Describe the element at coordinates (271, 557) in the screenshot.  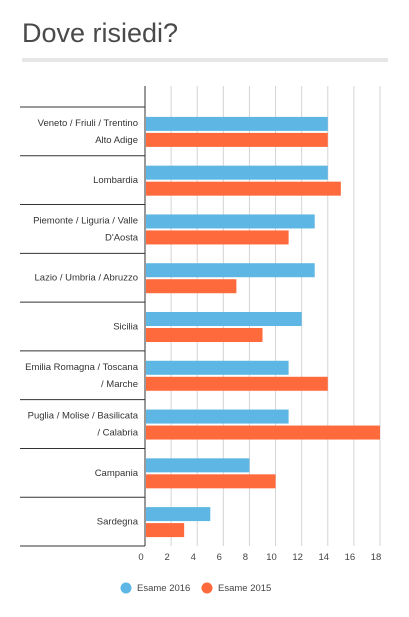
I see `x-tick-label: 10` at that location.